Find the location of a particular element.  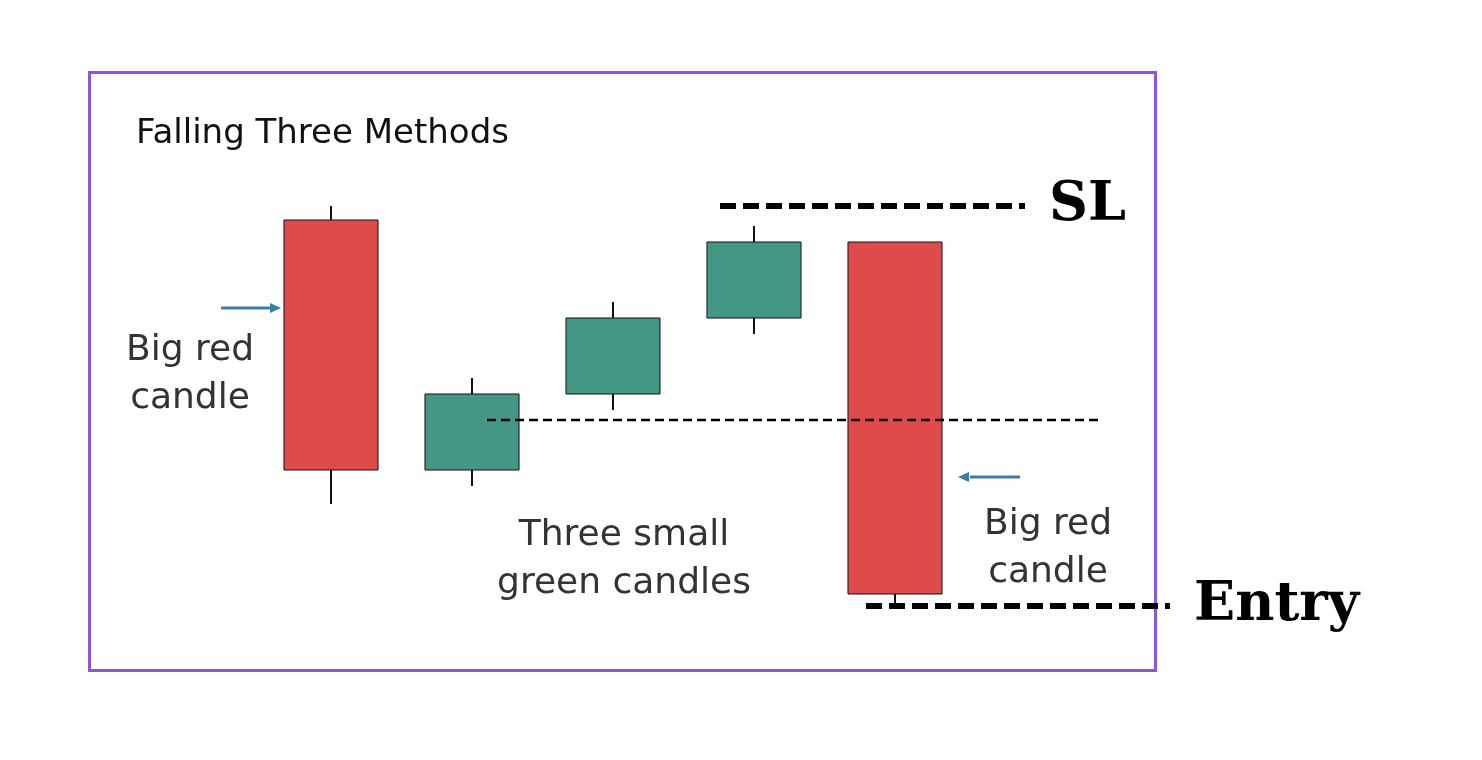

ref-line-label: SL is located at coordinates (1087, 201).